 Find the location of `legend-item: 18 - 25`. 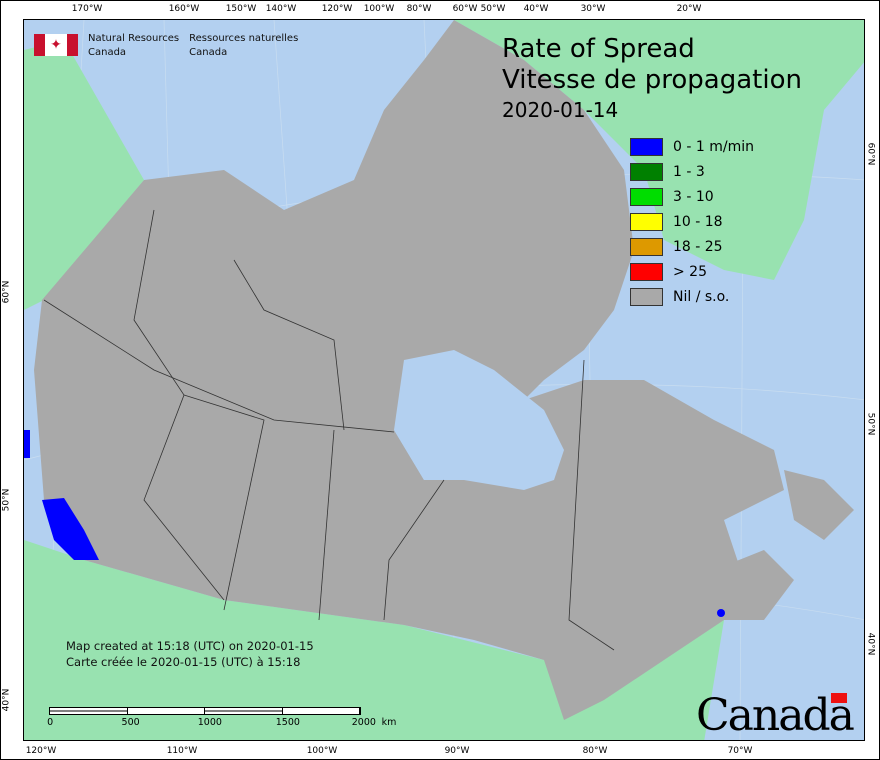

legend-item: 18 - 25 is located at coordinates (692, 246).